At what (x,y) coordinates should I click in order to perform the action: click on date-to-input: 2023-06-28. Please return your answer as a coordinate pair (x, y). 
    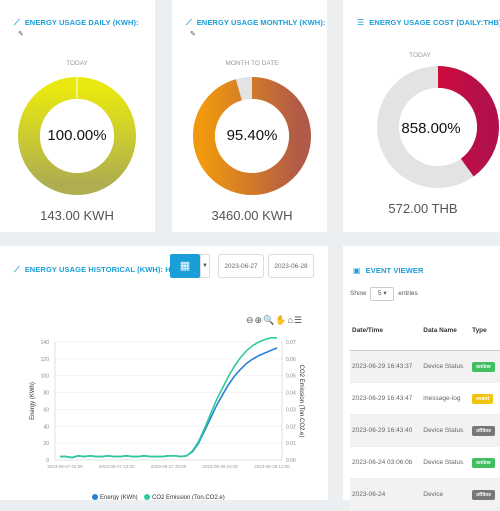
    Looking at the image, I should click on (291, 266).